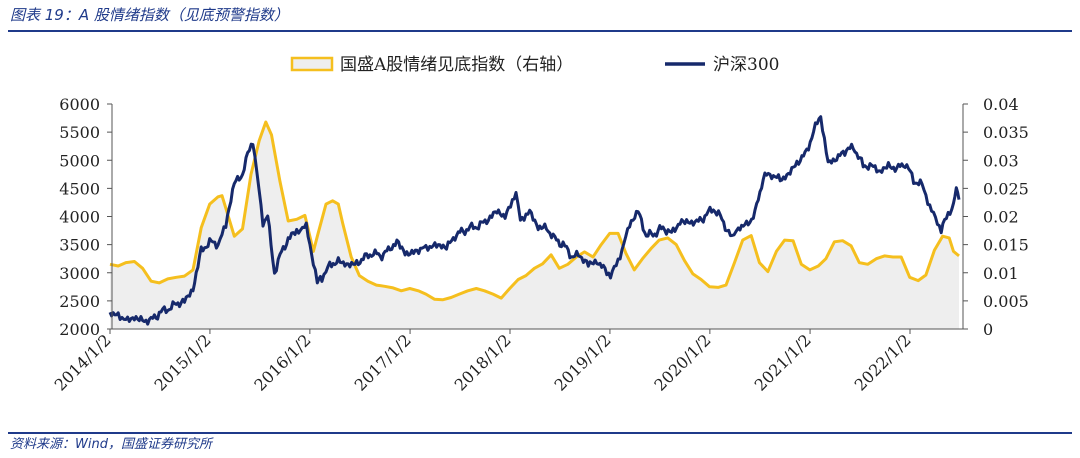  Describe the element at coordinates (1006, 188) in the screenshot. I see `y-right-tick-label: 0.025` at that location.